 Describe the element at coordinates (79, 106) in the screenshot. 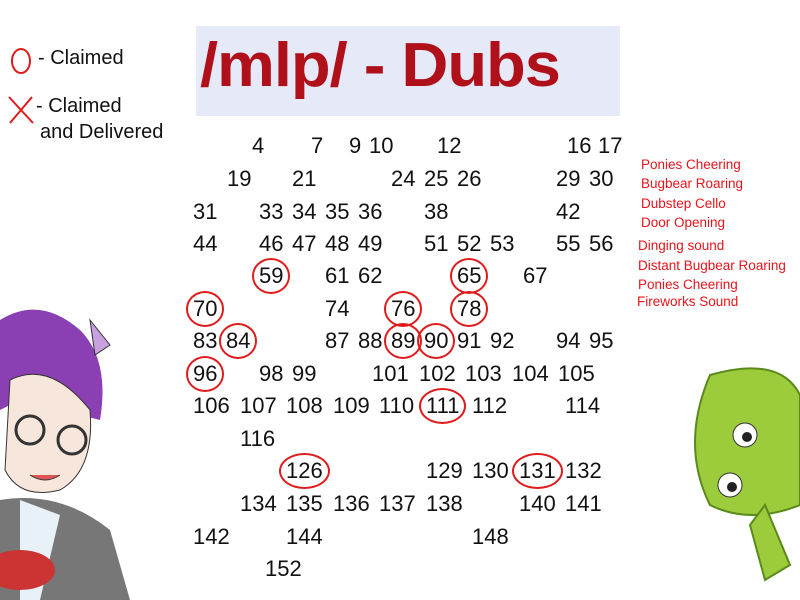

I see `legend-delivered-label: - Claimed` at that location.